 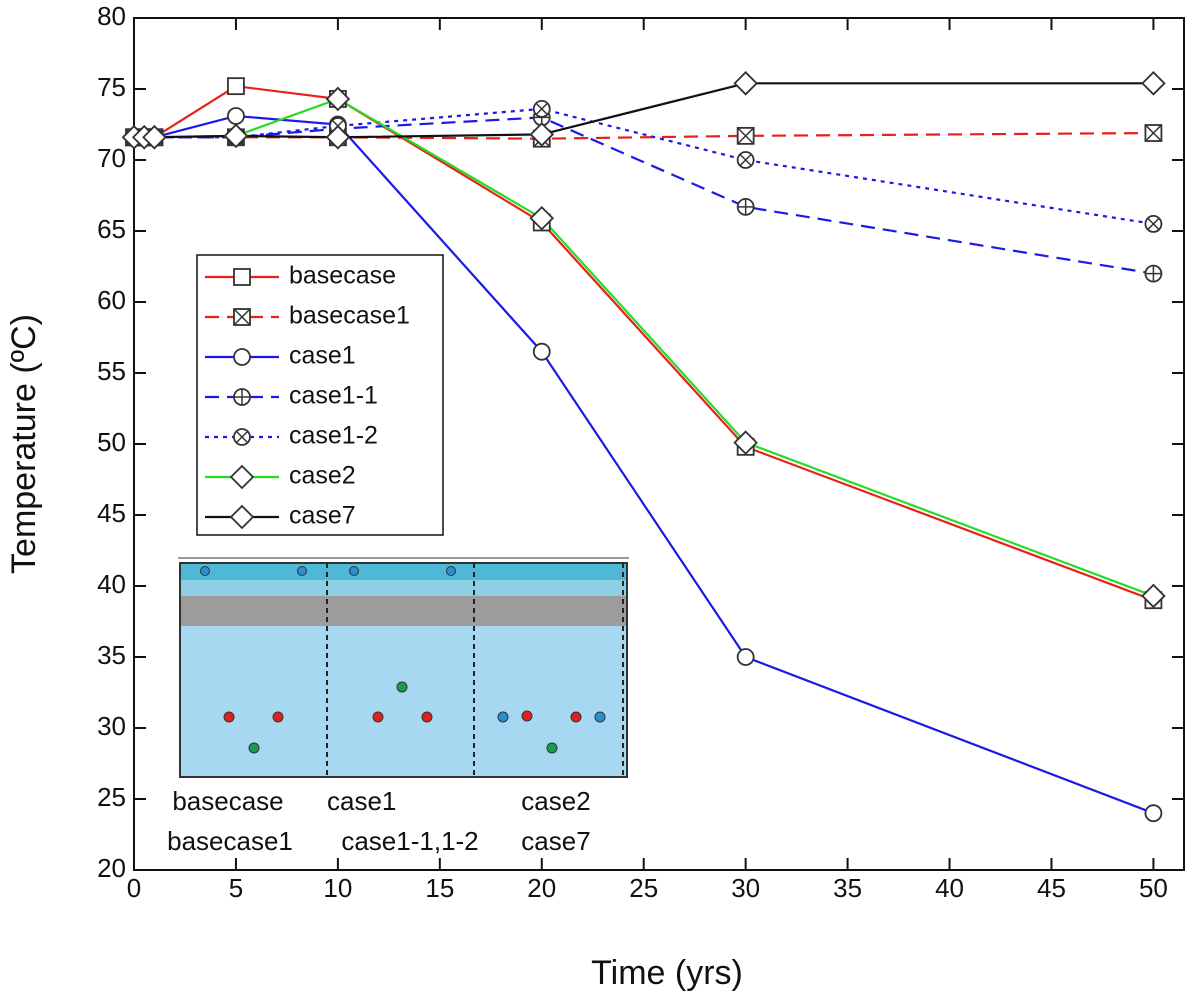 I want to click on x-tick-label: 0, so click(x=134, y=888).